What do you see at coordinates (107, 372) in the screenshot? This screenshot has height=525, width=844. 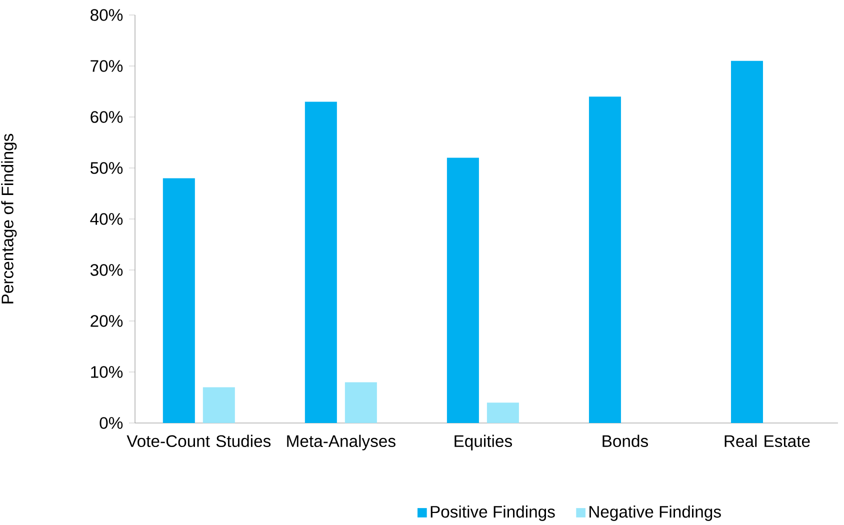 I see `y-tick-label: 10%` at bounding box center [107, 372].